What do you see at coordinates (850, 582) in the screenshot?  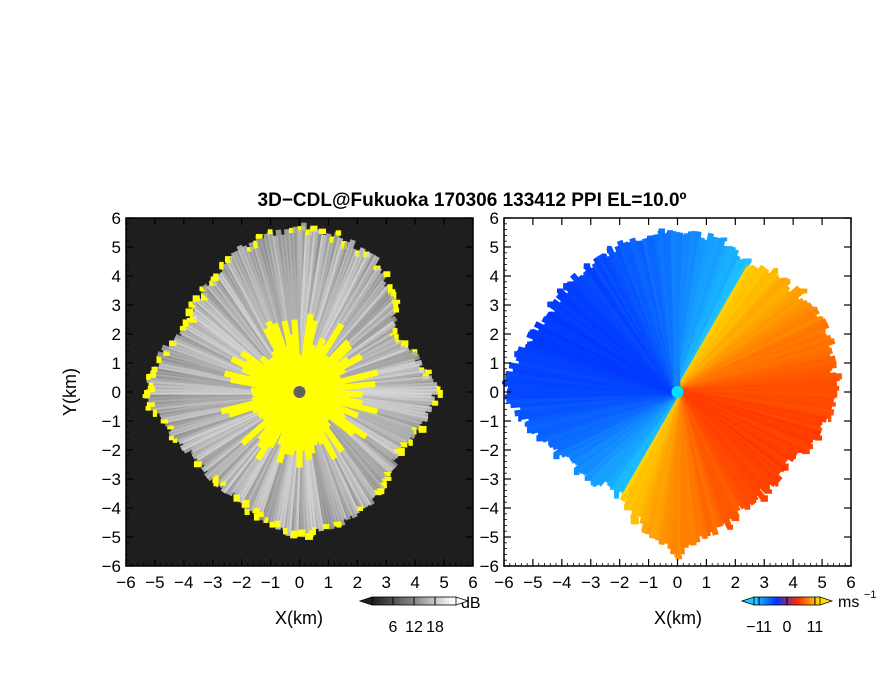 I see `x-tick-label: 6` at bounding box center [850, 582].